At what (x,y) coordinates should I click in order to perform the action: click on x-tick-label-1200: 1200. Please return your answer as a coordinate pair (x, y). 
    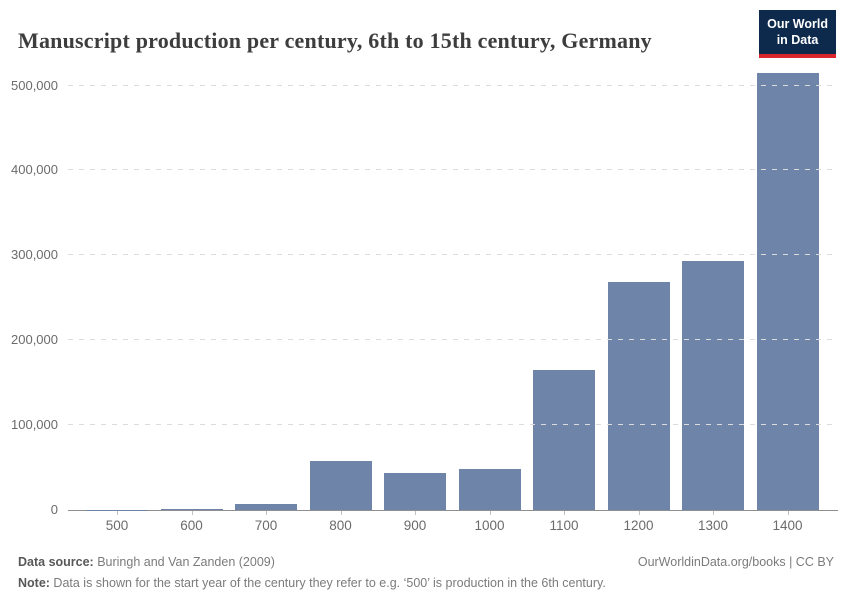
    Looking at the image, I should click on (638, 525).